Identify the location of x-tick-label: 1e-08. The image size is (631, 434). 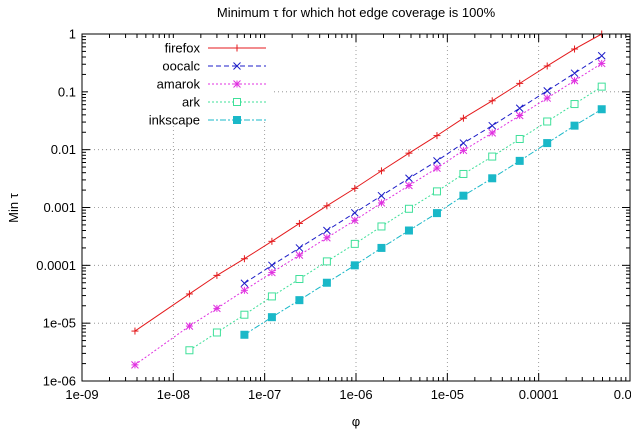
(173, 394).